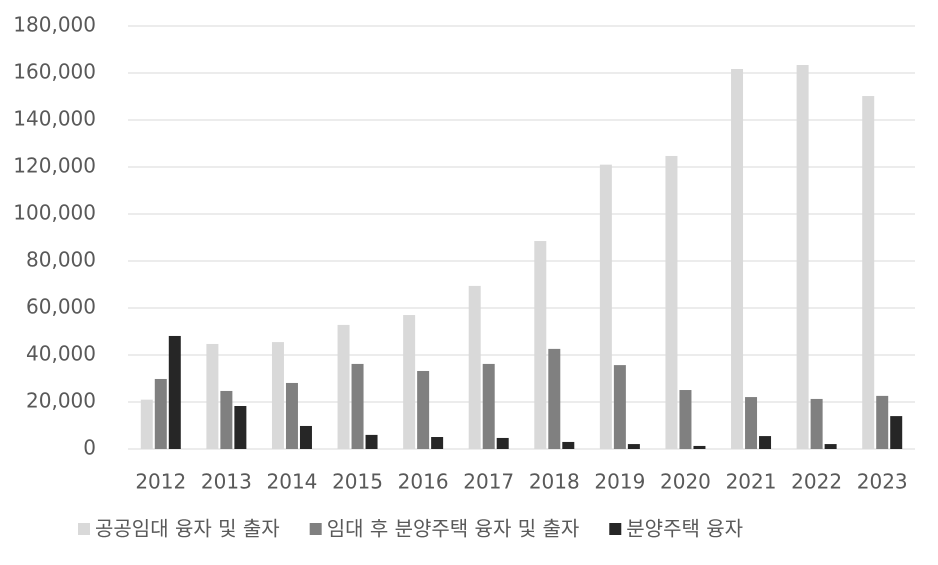 The height and width of the screenshot is (565, 938). I want to click on x-tick-label: 2023, so click(882, 482).